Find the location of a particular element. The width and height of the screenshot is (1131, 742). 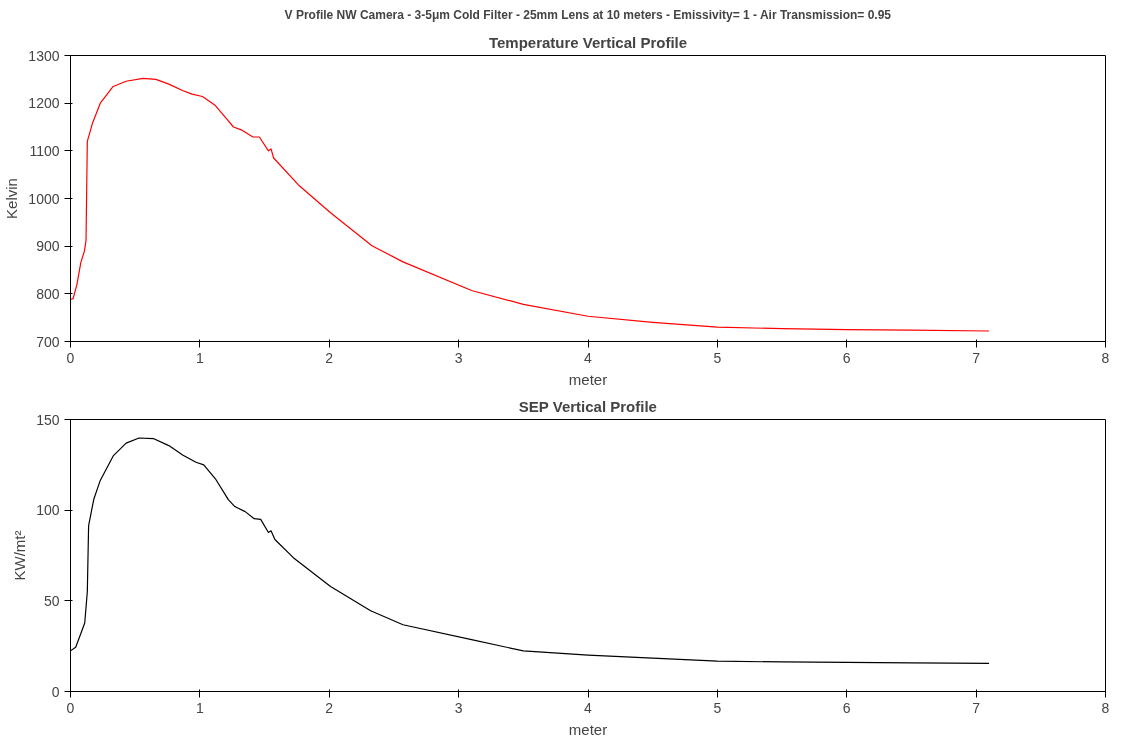

y-tick-label: 100 is located at coordinates (48, 510).